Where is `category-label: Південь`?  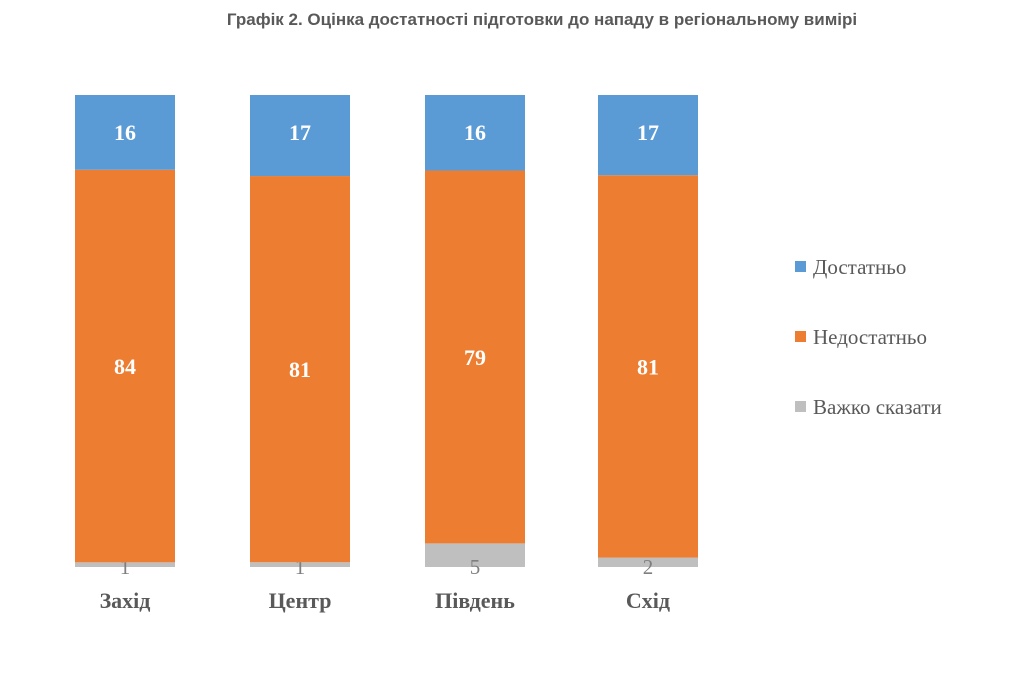 category-label: Південь is located at coordinates (475, 600).